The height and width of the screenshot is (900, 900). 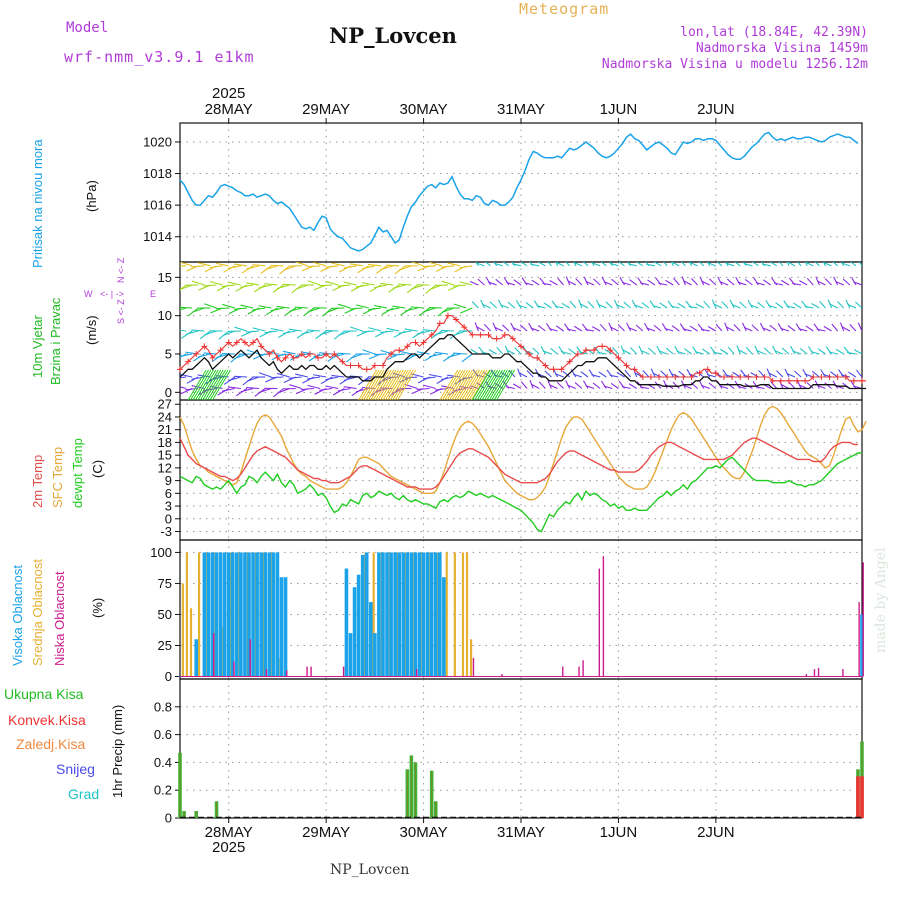 What do you see at coordinates (153, 294) in the screenshot?
I see `compass-east: E` at bounding box center [153, 294].